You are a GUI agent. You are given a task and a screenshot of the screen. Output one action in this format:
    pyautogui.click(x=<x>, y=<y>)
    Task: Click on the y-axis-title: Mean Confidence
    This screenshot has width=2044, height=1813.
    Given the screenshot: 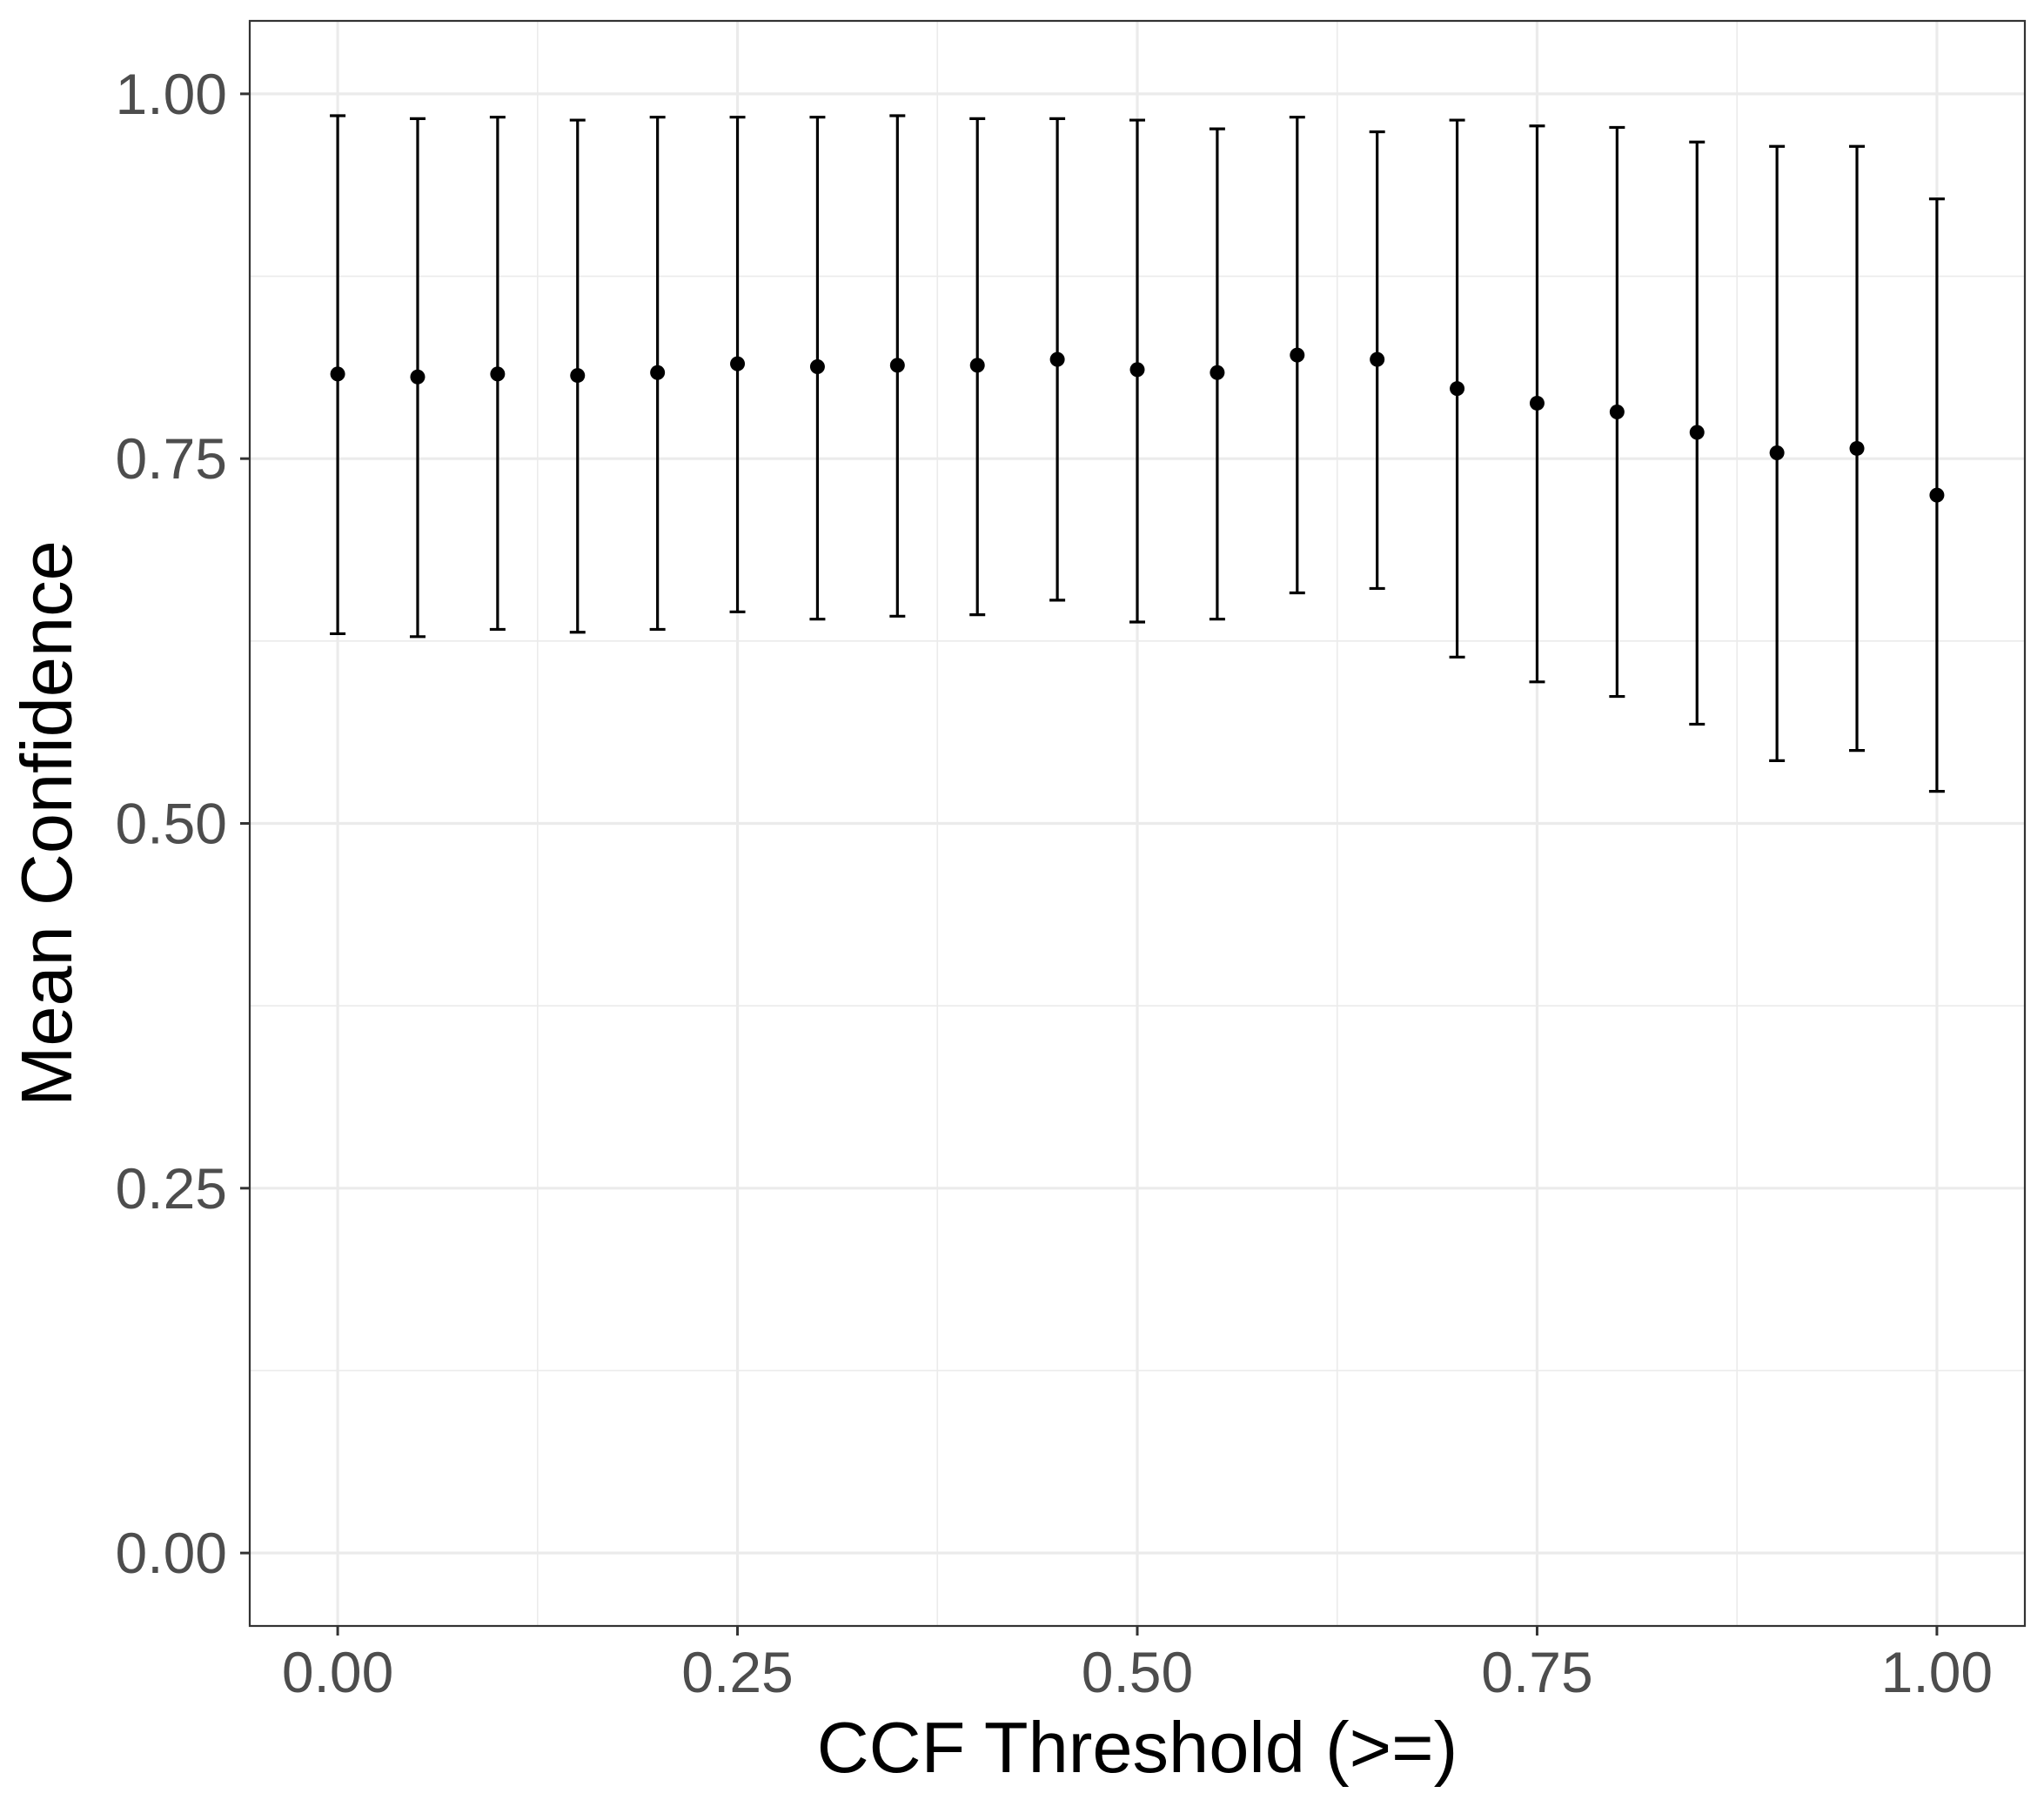 What is the action you would take?
    pyautogui.click(x=46, y=823)
    